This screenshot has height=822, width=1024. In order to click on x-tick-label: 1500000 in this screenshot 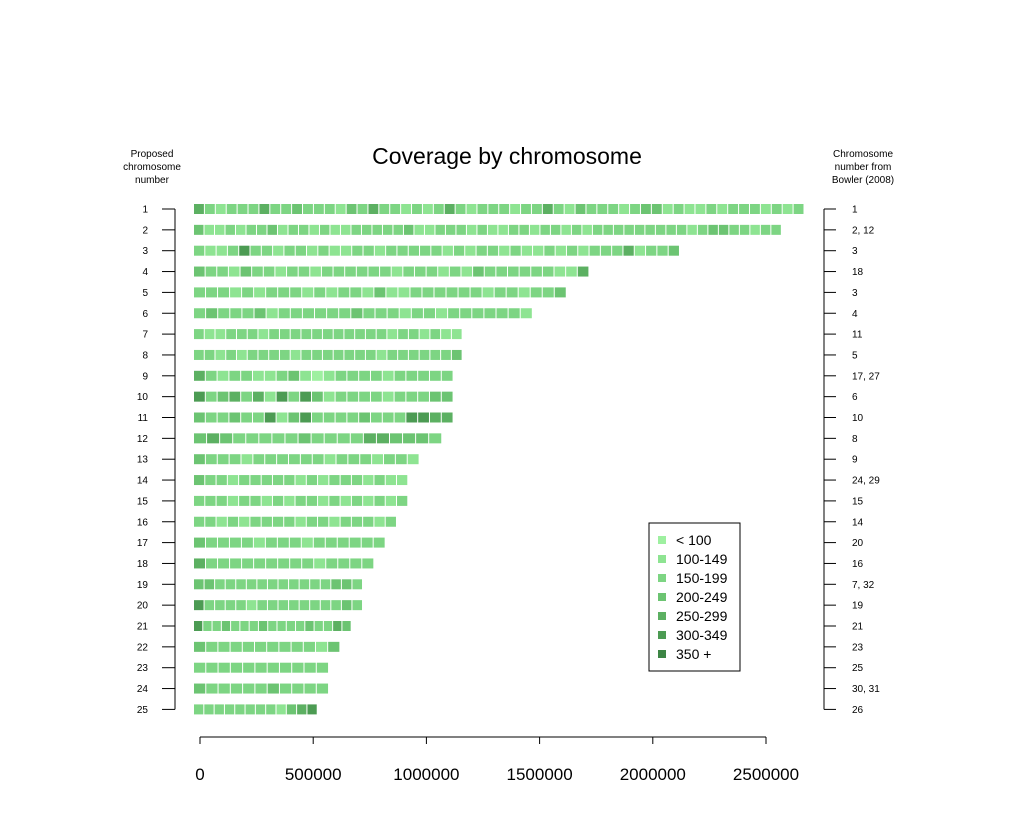, I will do `click(540, 774)`.